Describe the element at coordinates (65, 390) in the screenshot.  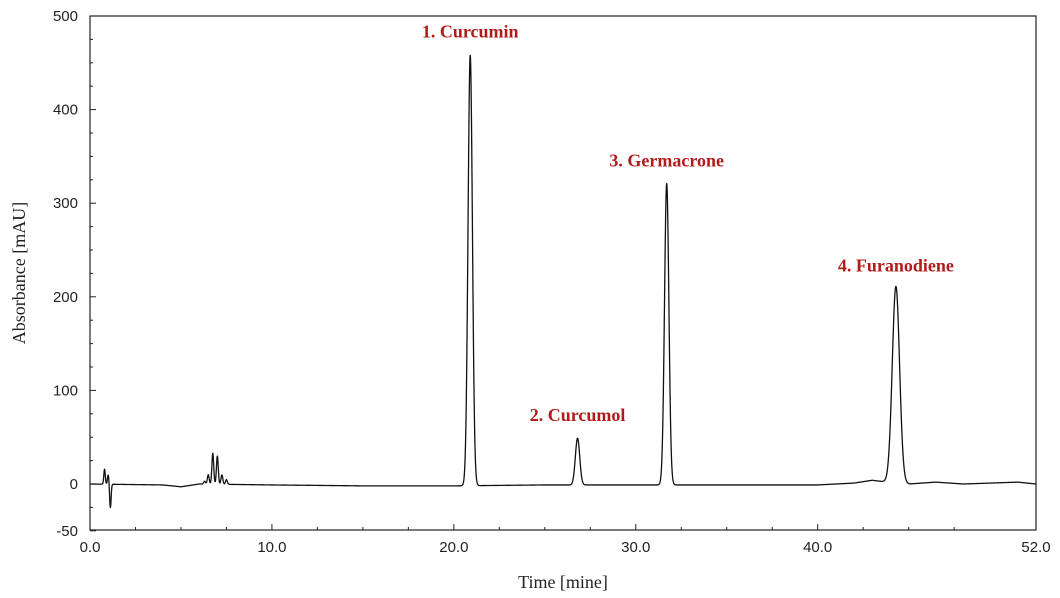
I see `y-tick-label: 100` at that location.